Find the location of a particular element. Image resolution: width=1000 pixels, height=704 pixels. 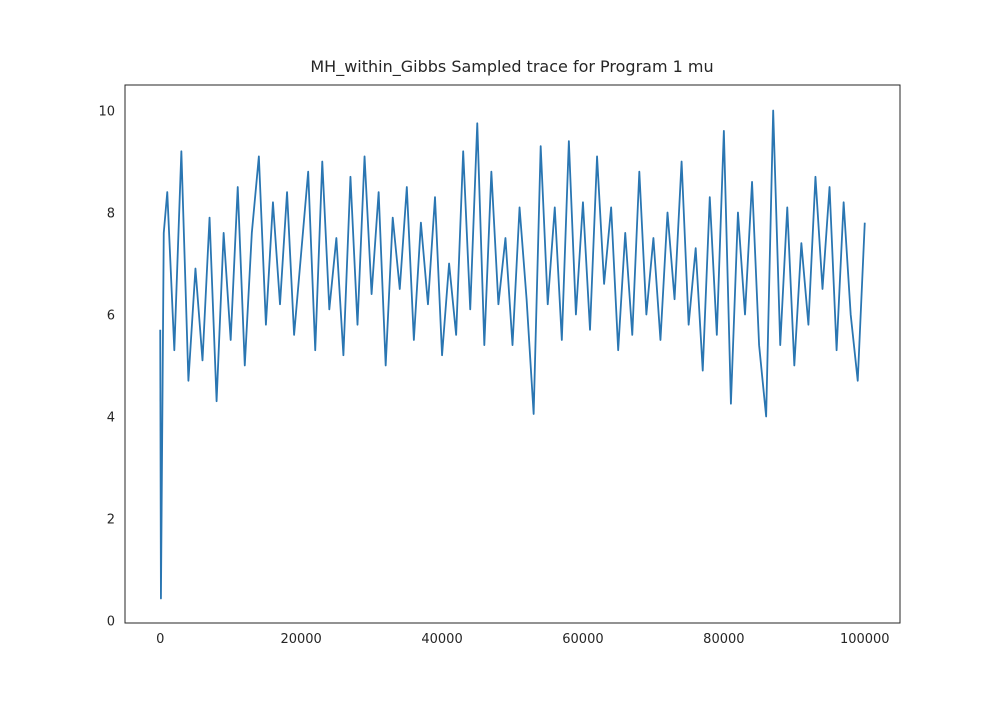

x-tick-label: 0 is located at coordinates (160, 639).